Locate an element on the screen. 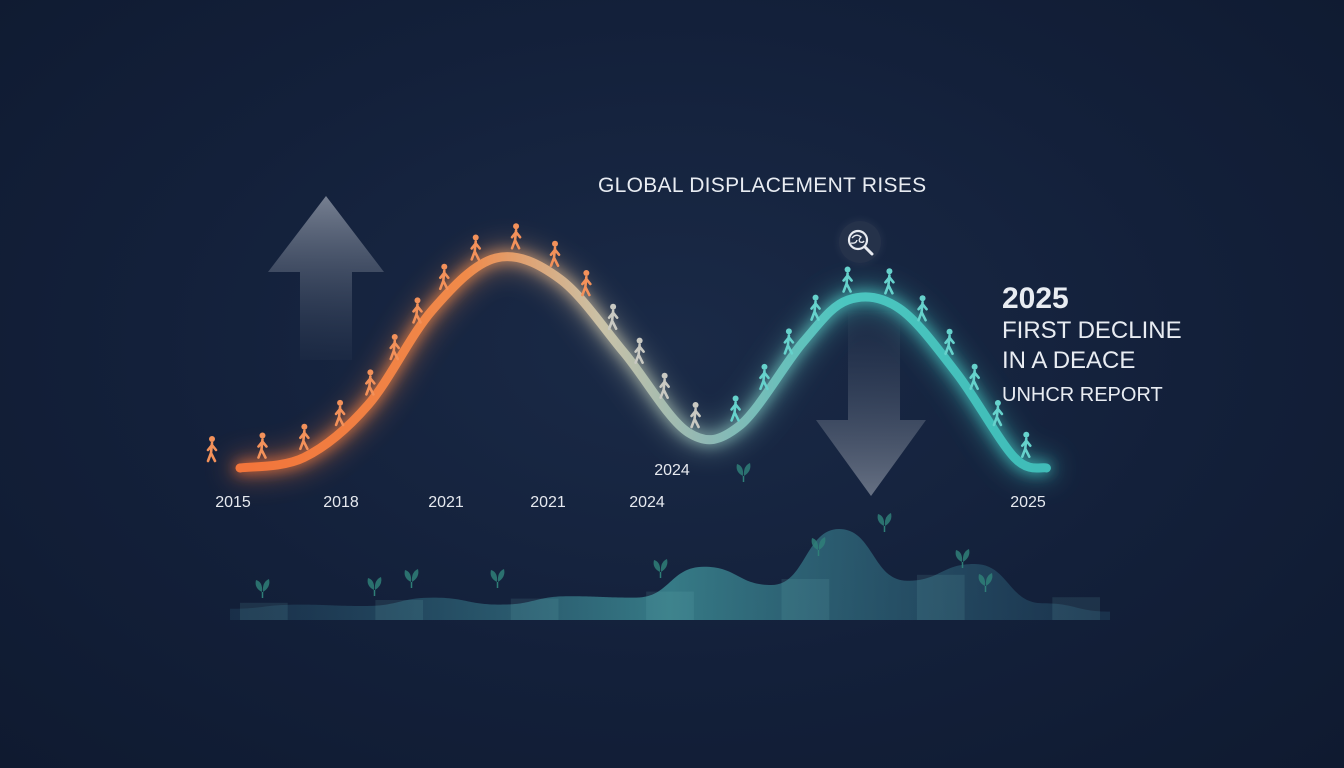 This screenshot has width=1344, height=768. arrow-up-icon is located at coordinates (326, 278).